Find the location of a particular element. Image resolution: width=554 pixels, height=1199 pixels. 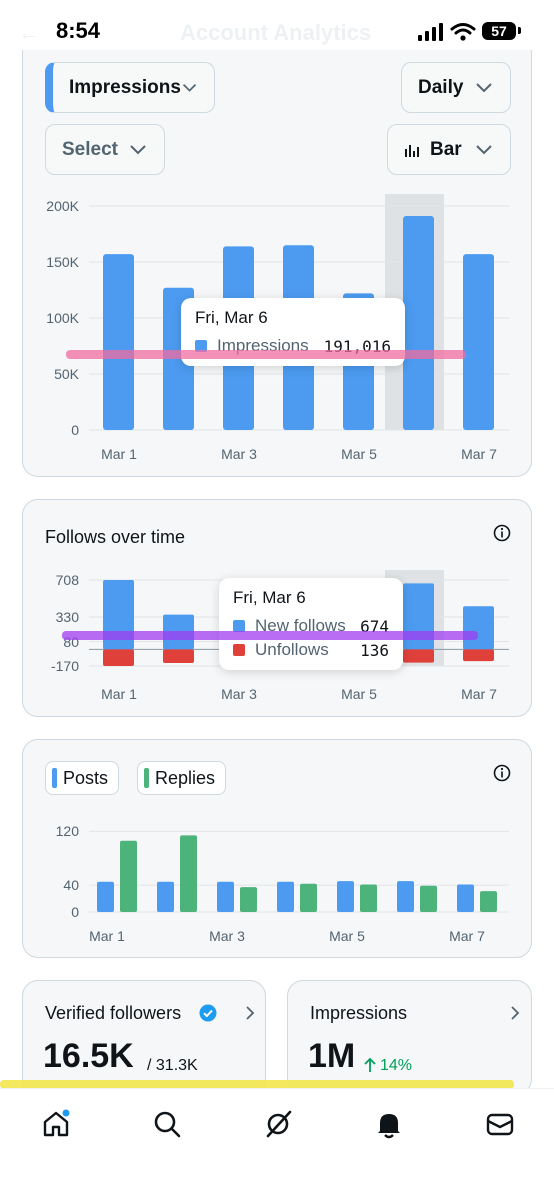

wifi-icon is located at coordinates (463, 32).